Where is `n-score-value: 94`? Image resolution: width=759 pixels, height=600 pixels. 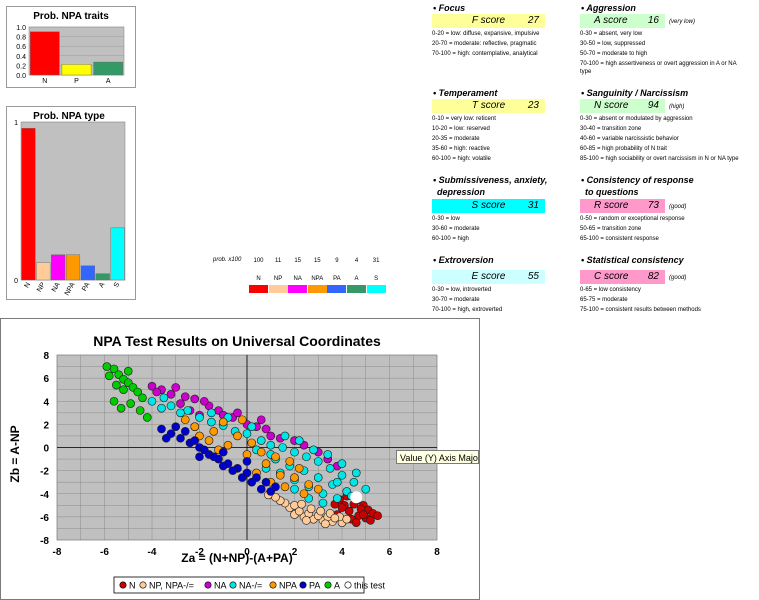 n-score-value: 94 is located at coordinates (653, 105).